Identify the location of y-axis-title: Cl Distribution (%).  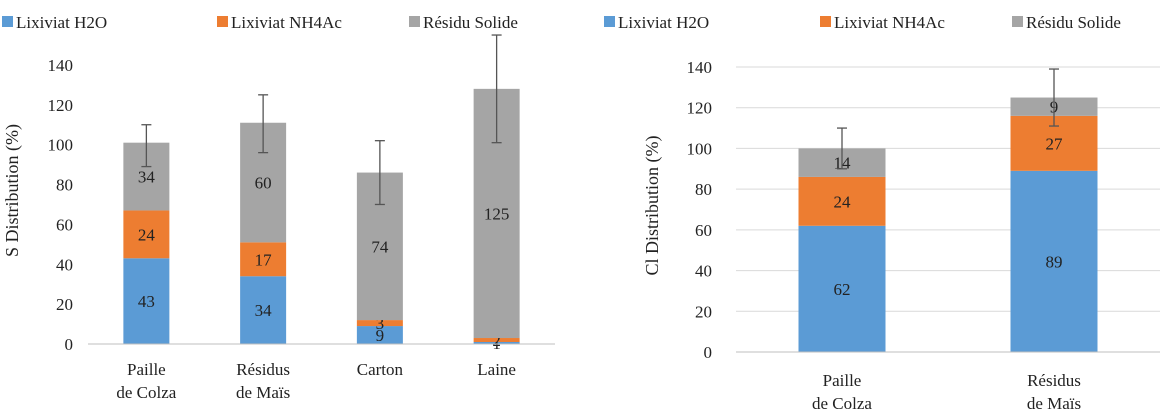
(652, 206).